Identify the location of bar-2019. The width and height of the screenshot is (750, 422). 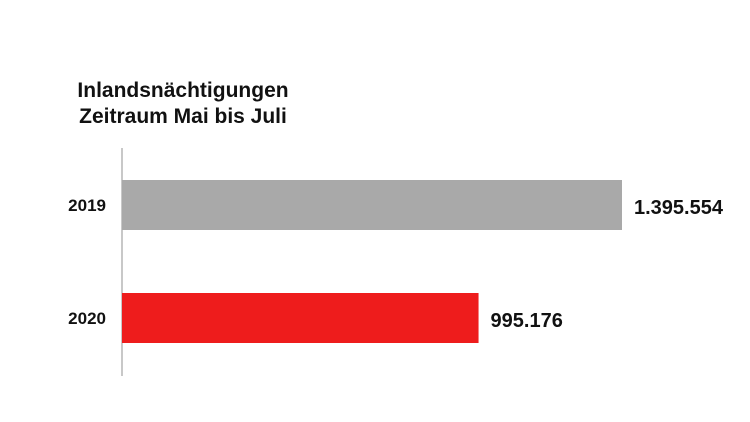
(372, 205).